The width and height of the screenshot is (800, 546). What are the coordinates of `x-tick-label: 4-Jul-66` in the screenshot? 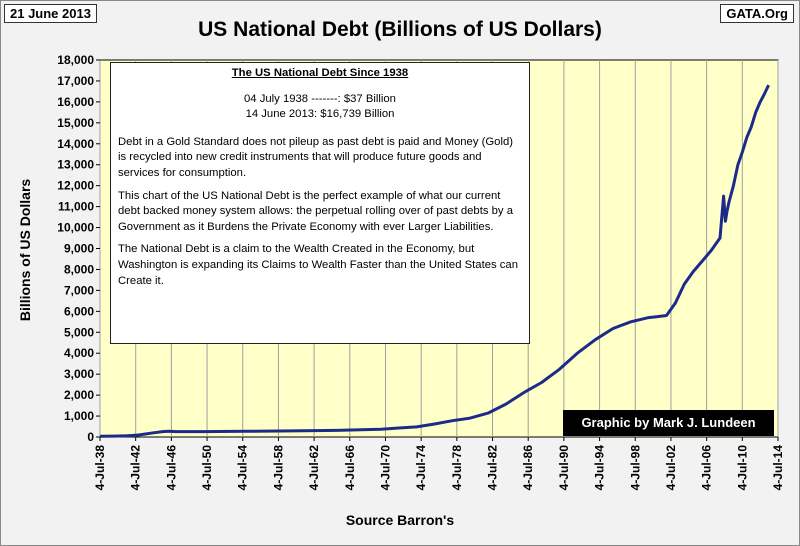 It's located at (350, 468).